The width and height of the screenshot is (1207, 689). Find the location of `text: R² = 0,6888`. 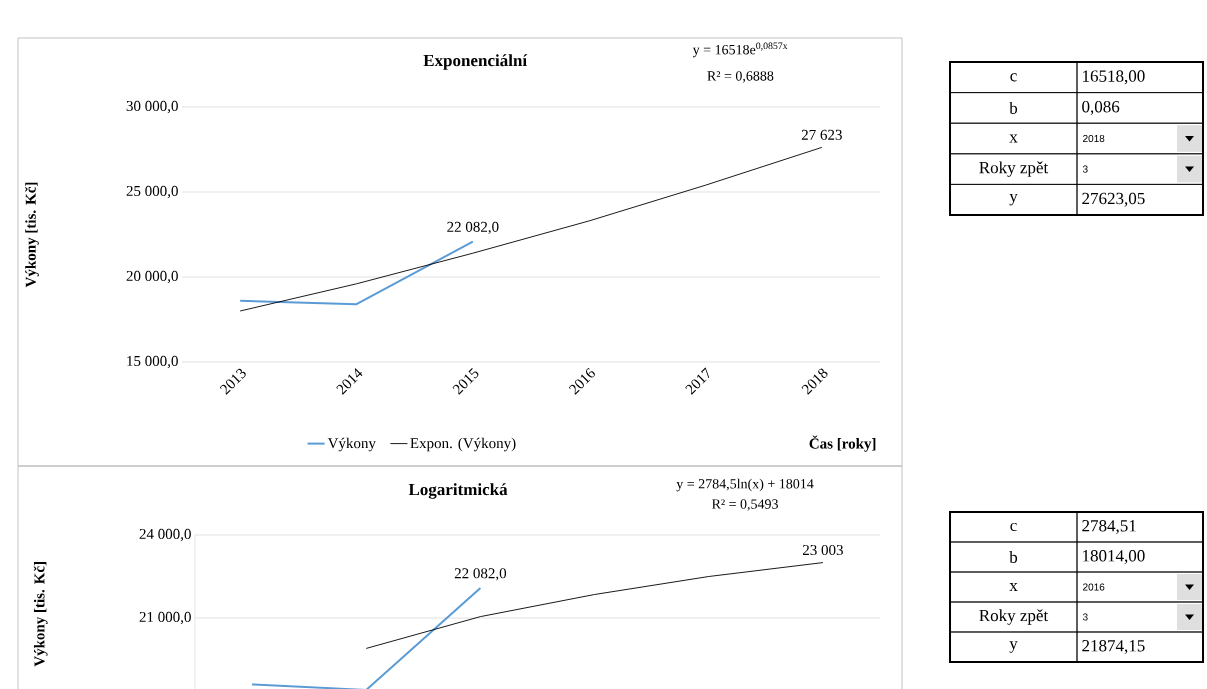

text: R² = 0,6888 is located at coordinates (740, 77).